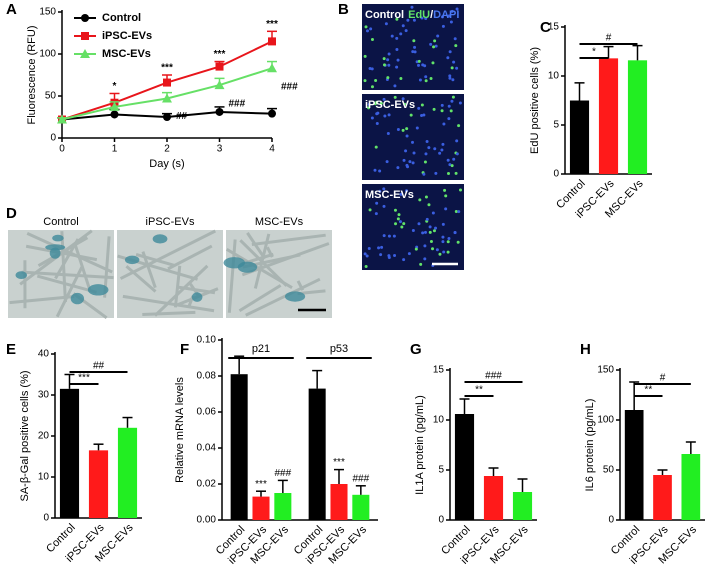  What do you see at coordinates (182, 116) in the screenshot?
I see `significance: ##` at bounding box center [182, 116].